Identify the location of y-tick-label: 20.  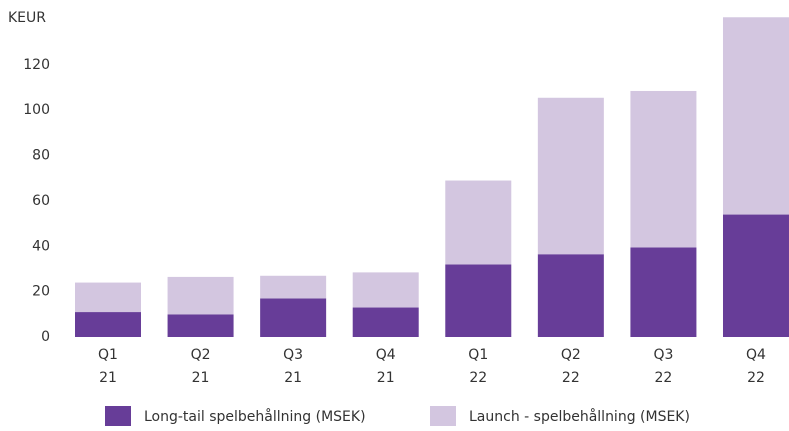
(41, 292).